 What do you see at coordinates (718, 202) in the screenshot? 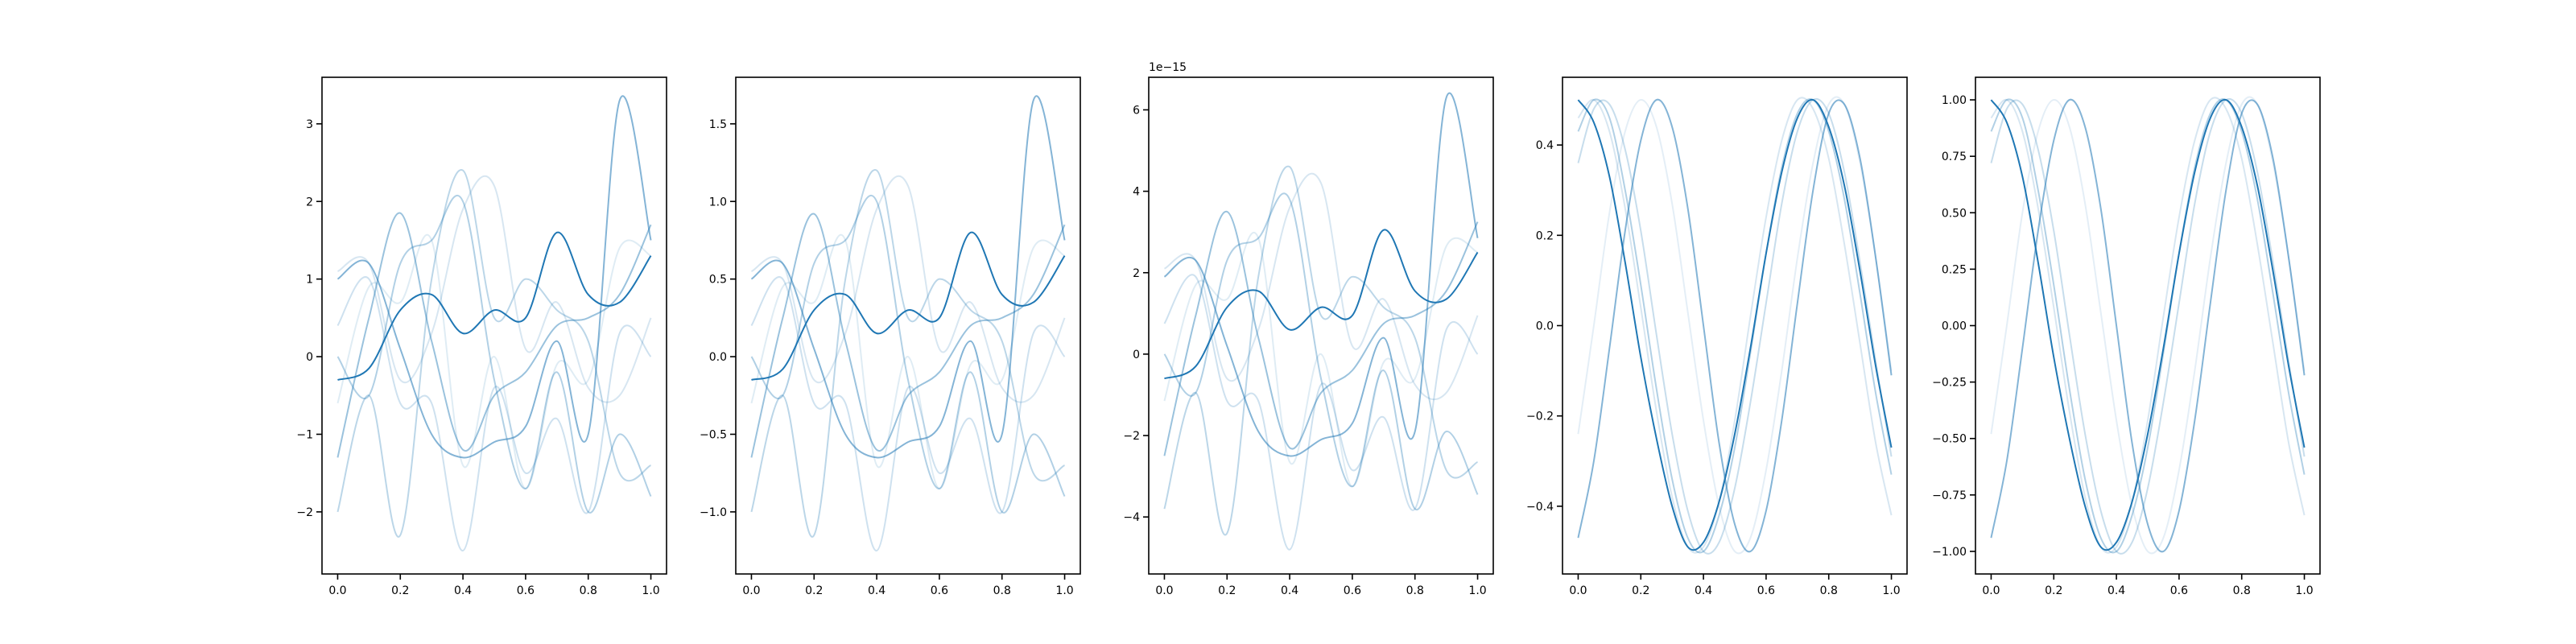
I see `y-tick-label: 1.0` at bounding box center [718, 202].